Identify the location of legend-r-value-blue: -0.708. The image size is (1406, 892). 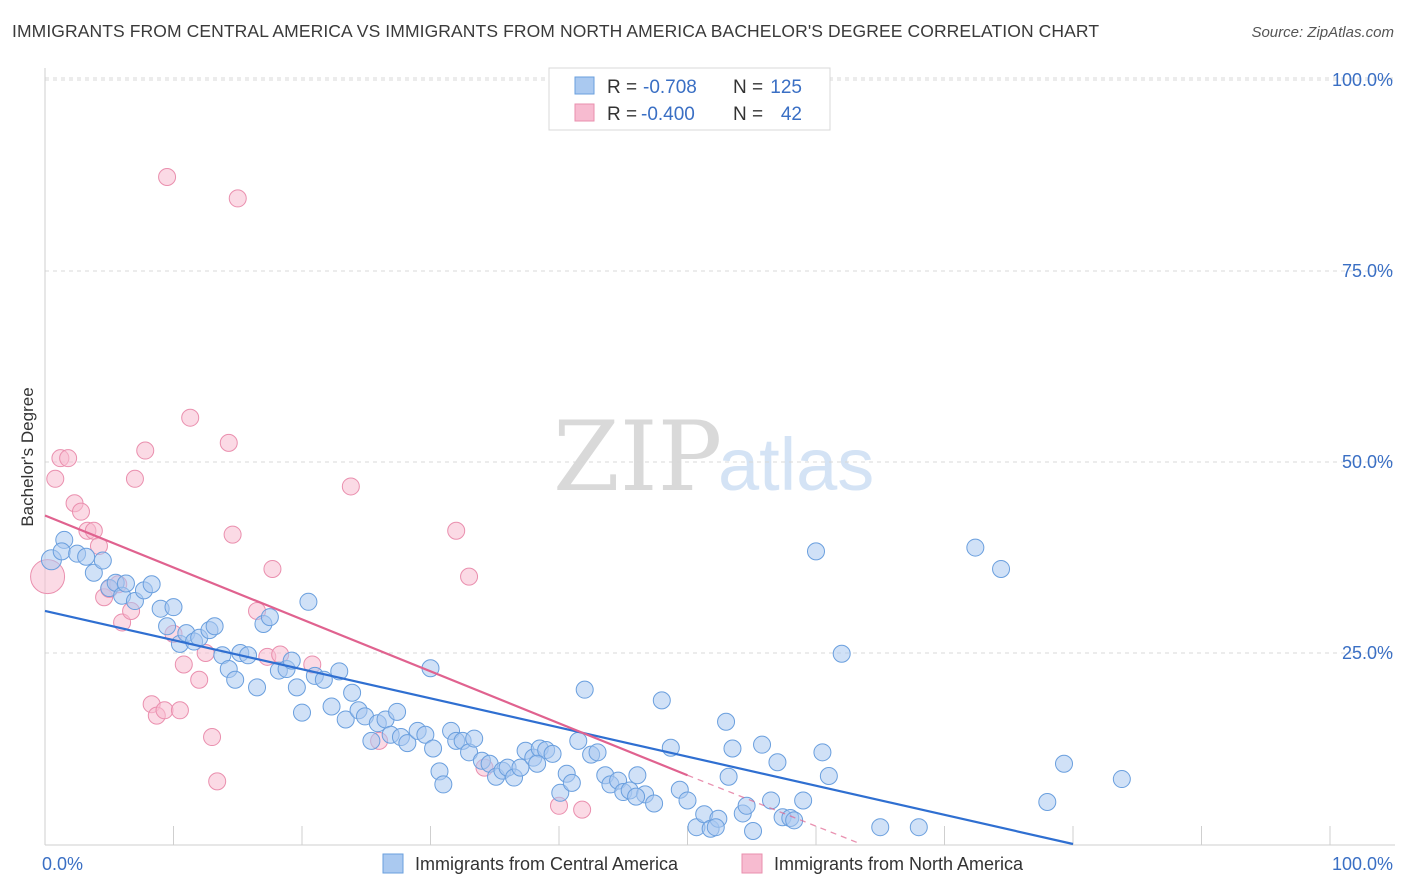
(670, 87).